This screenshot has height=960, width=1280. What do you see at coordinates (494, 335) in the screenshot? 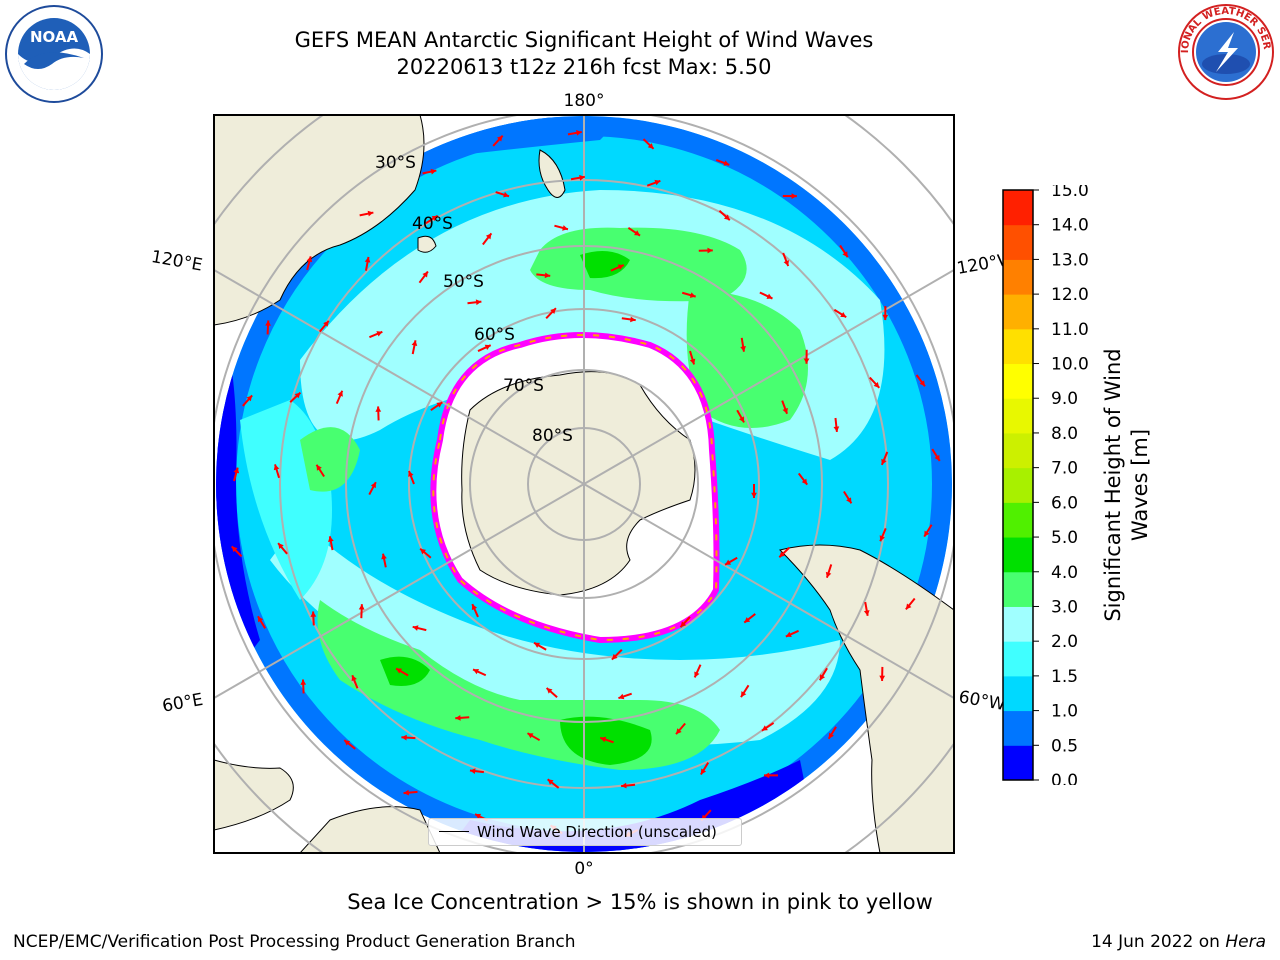
I see `lat-label-60s: 60°S` at bounding box center [494, 335].